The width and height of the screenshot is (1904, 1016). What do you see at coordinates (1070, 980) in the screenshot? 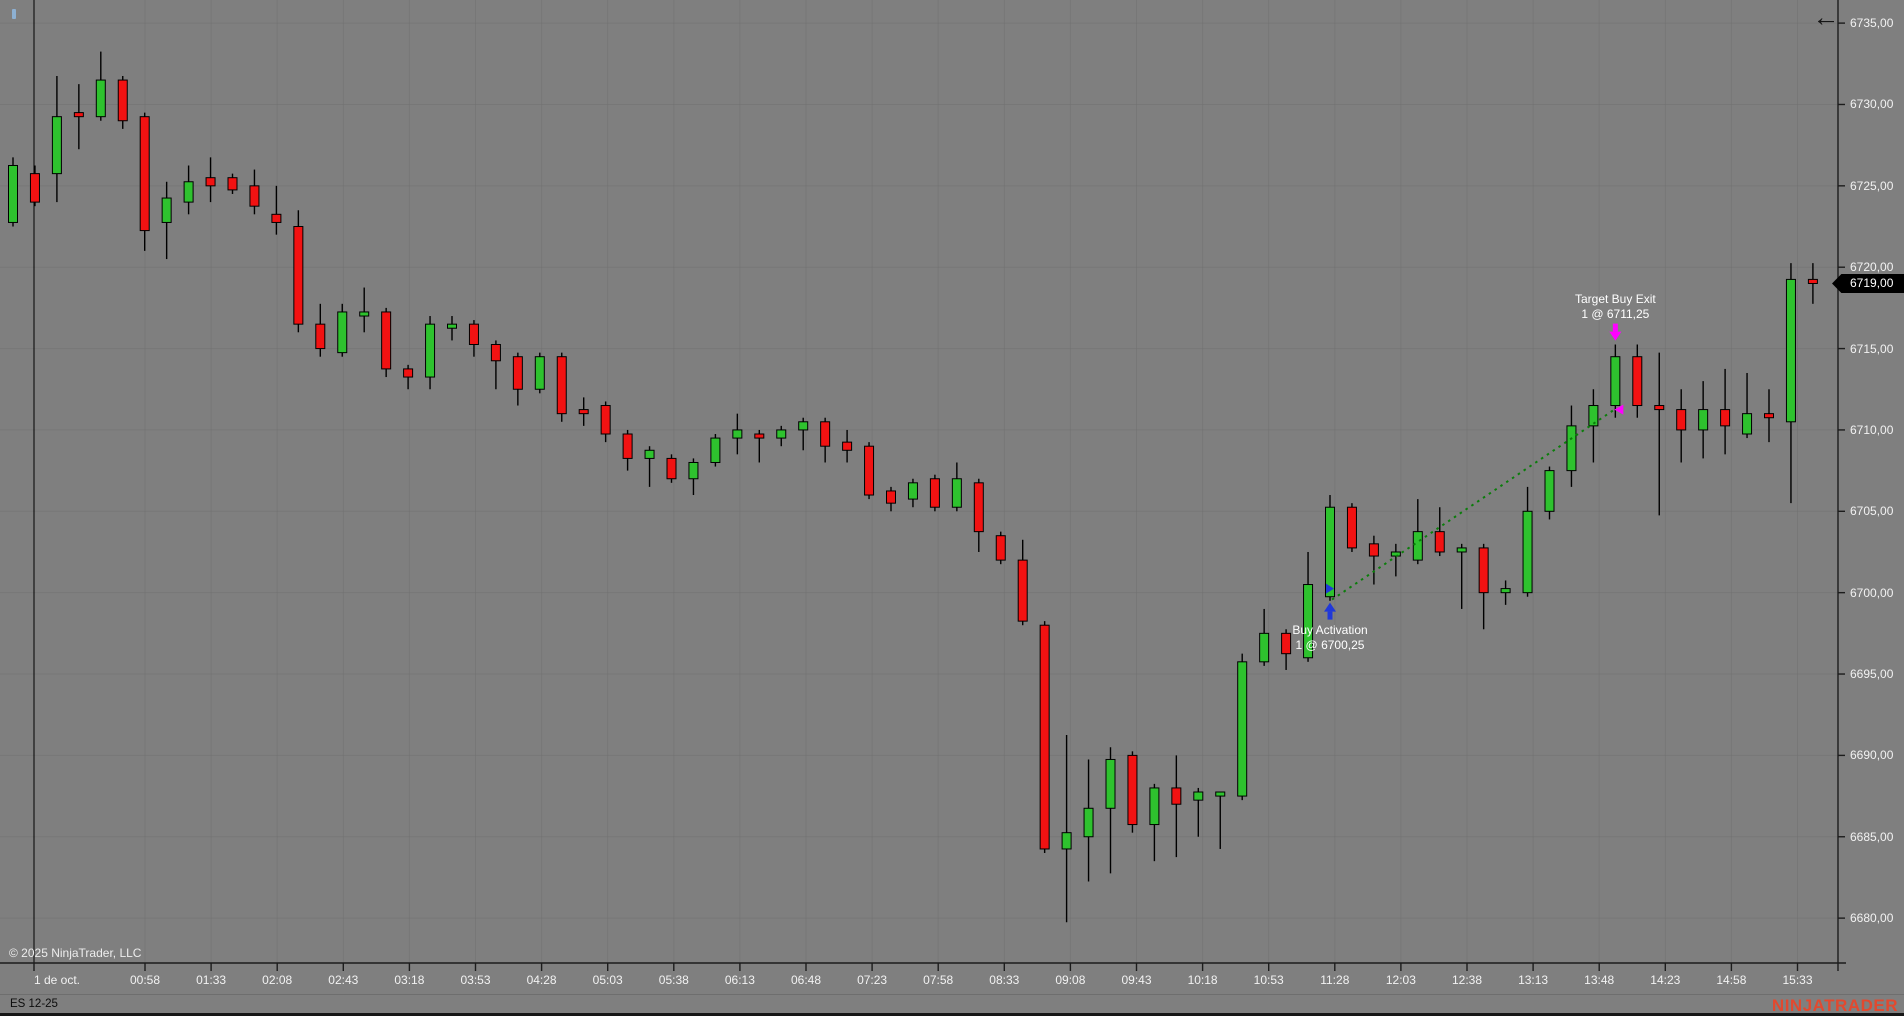
I see `time-tick-label: 09:08` at bounding box center [1070, 980].